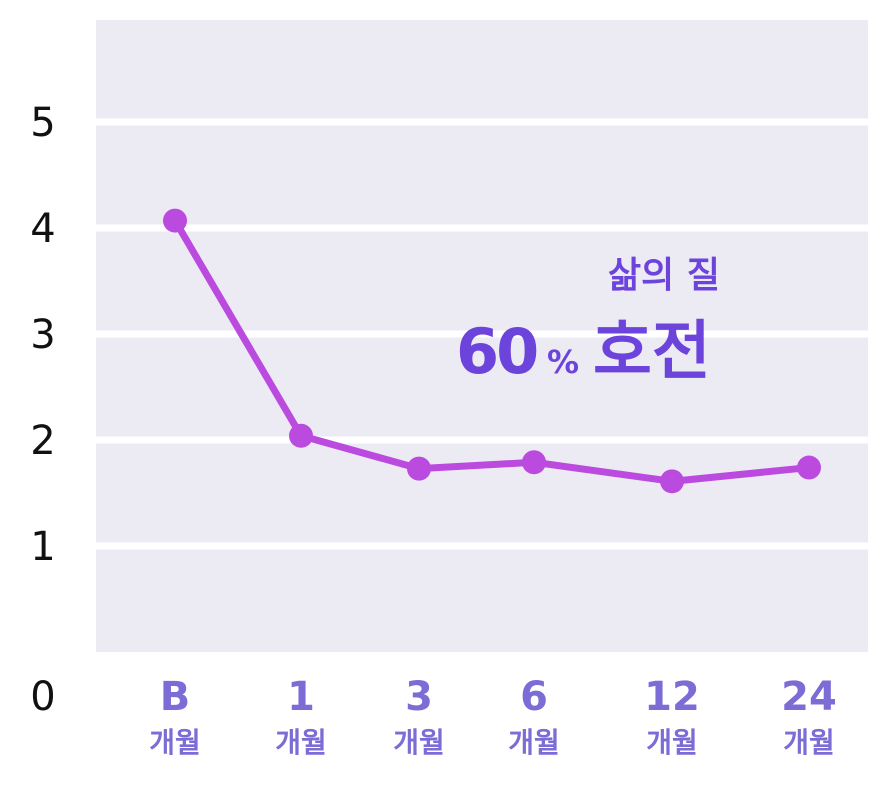 Image resolution: width=894 pixels, height=800 pixels. I want to click on x-tick-sublabel-6: 개월, so click(534, 742).